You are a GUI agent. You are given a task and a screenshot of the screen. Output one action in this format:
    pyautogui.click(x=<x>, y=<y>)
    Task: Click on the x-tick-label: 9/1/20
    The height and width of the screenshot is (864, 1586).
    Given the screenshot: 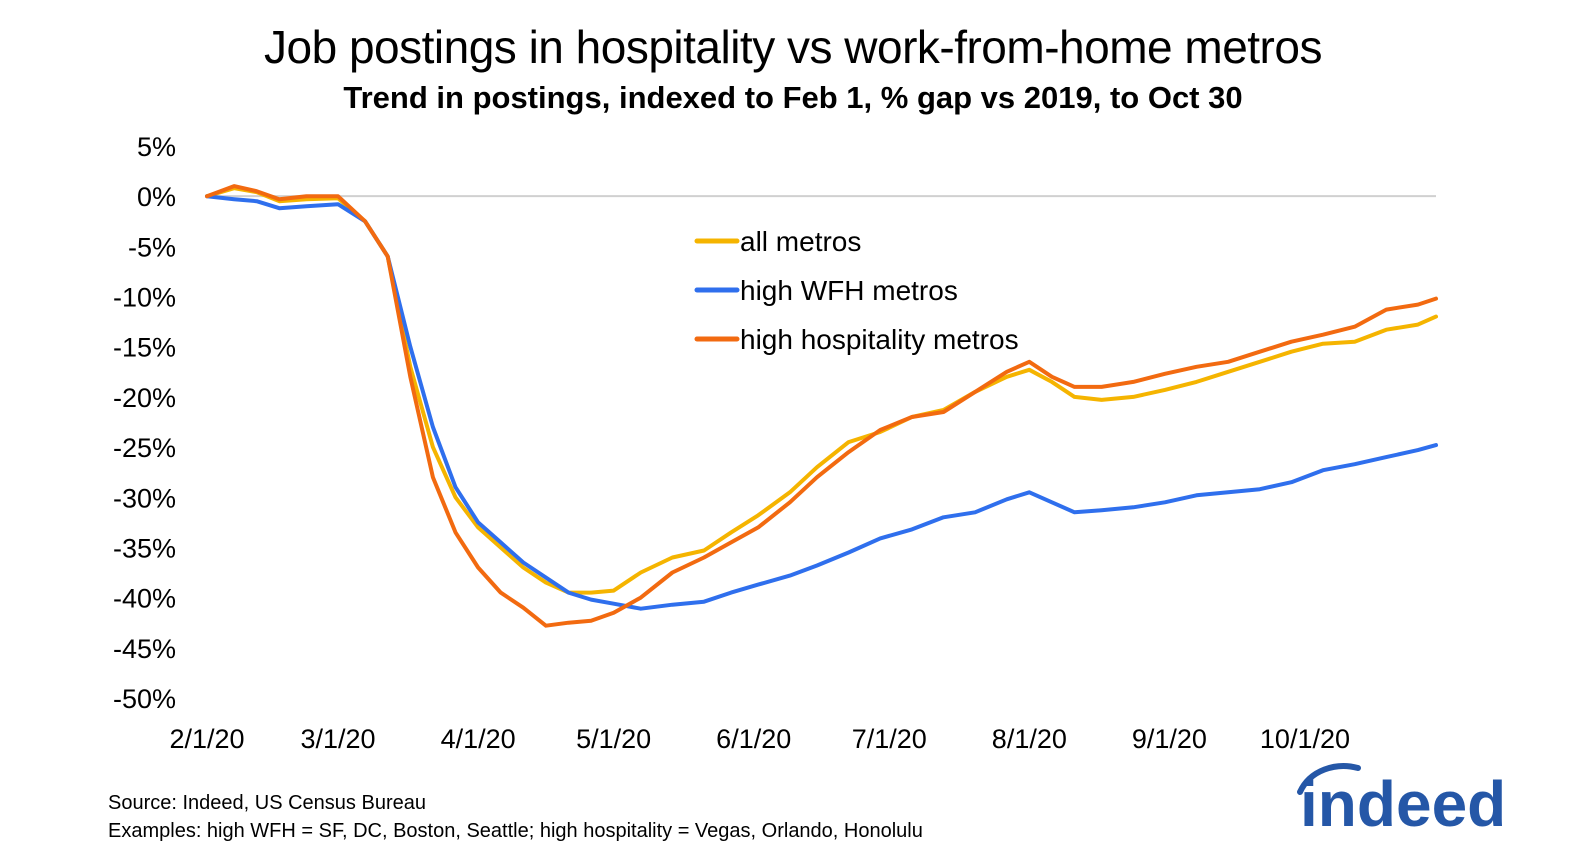 What is the action you would take?
    pyautogui.click(x=1169, y=739)
    